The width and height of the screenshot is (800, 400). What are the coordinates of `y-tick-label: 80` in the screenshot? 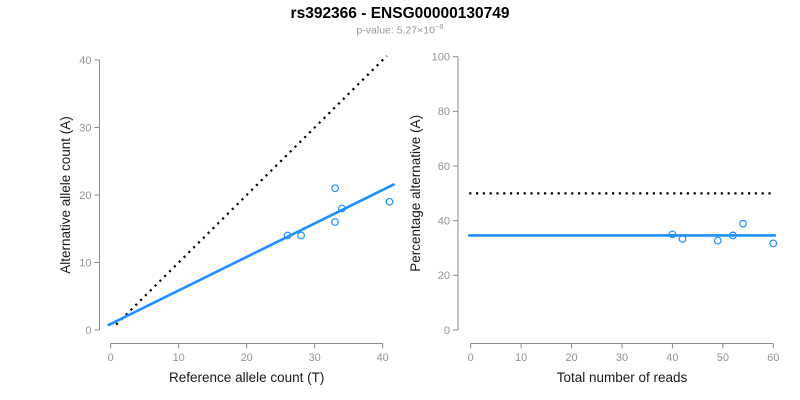 It's located at (444, 112).